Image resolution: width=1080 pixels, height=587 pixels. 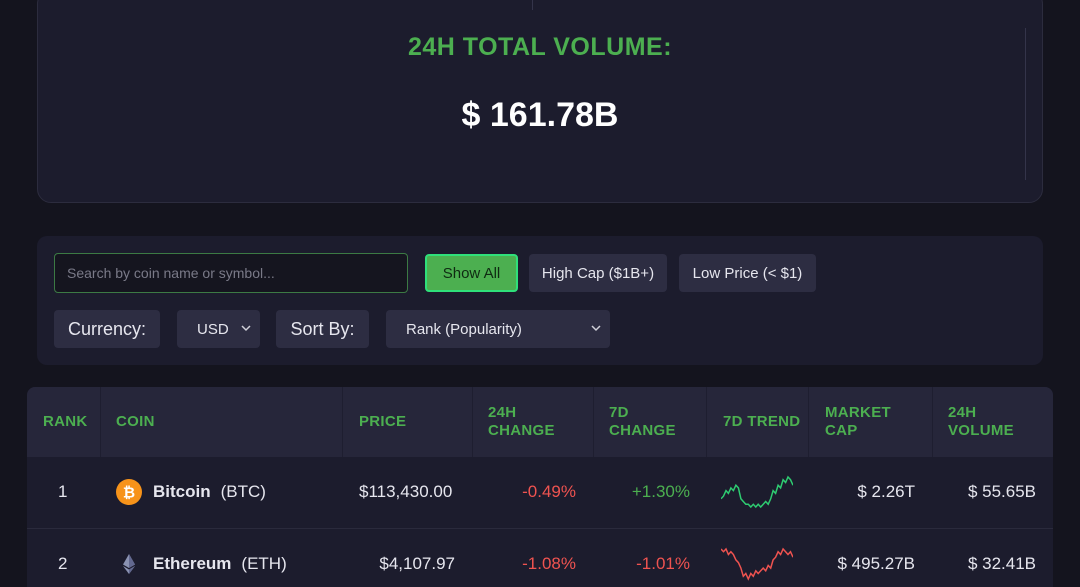 I want to click on rank-cell: 2, so click(x=63, y=563).